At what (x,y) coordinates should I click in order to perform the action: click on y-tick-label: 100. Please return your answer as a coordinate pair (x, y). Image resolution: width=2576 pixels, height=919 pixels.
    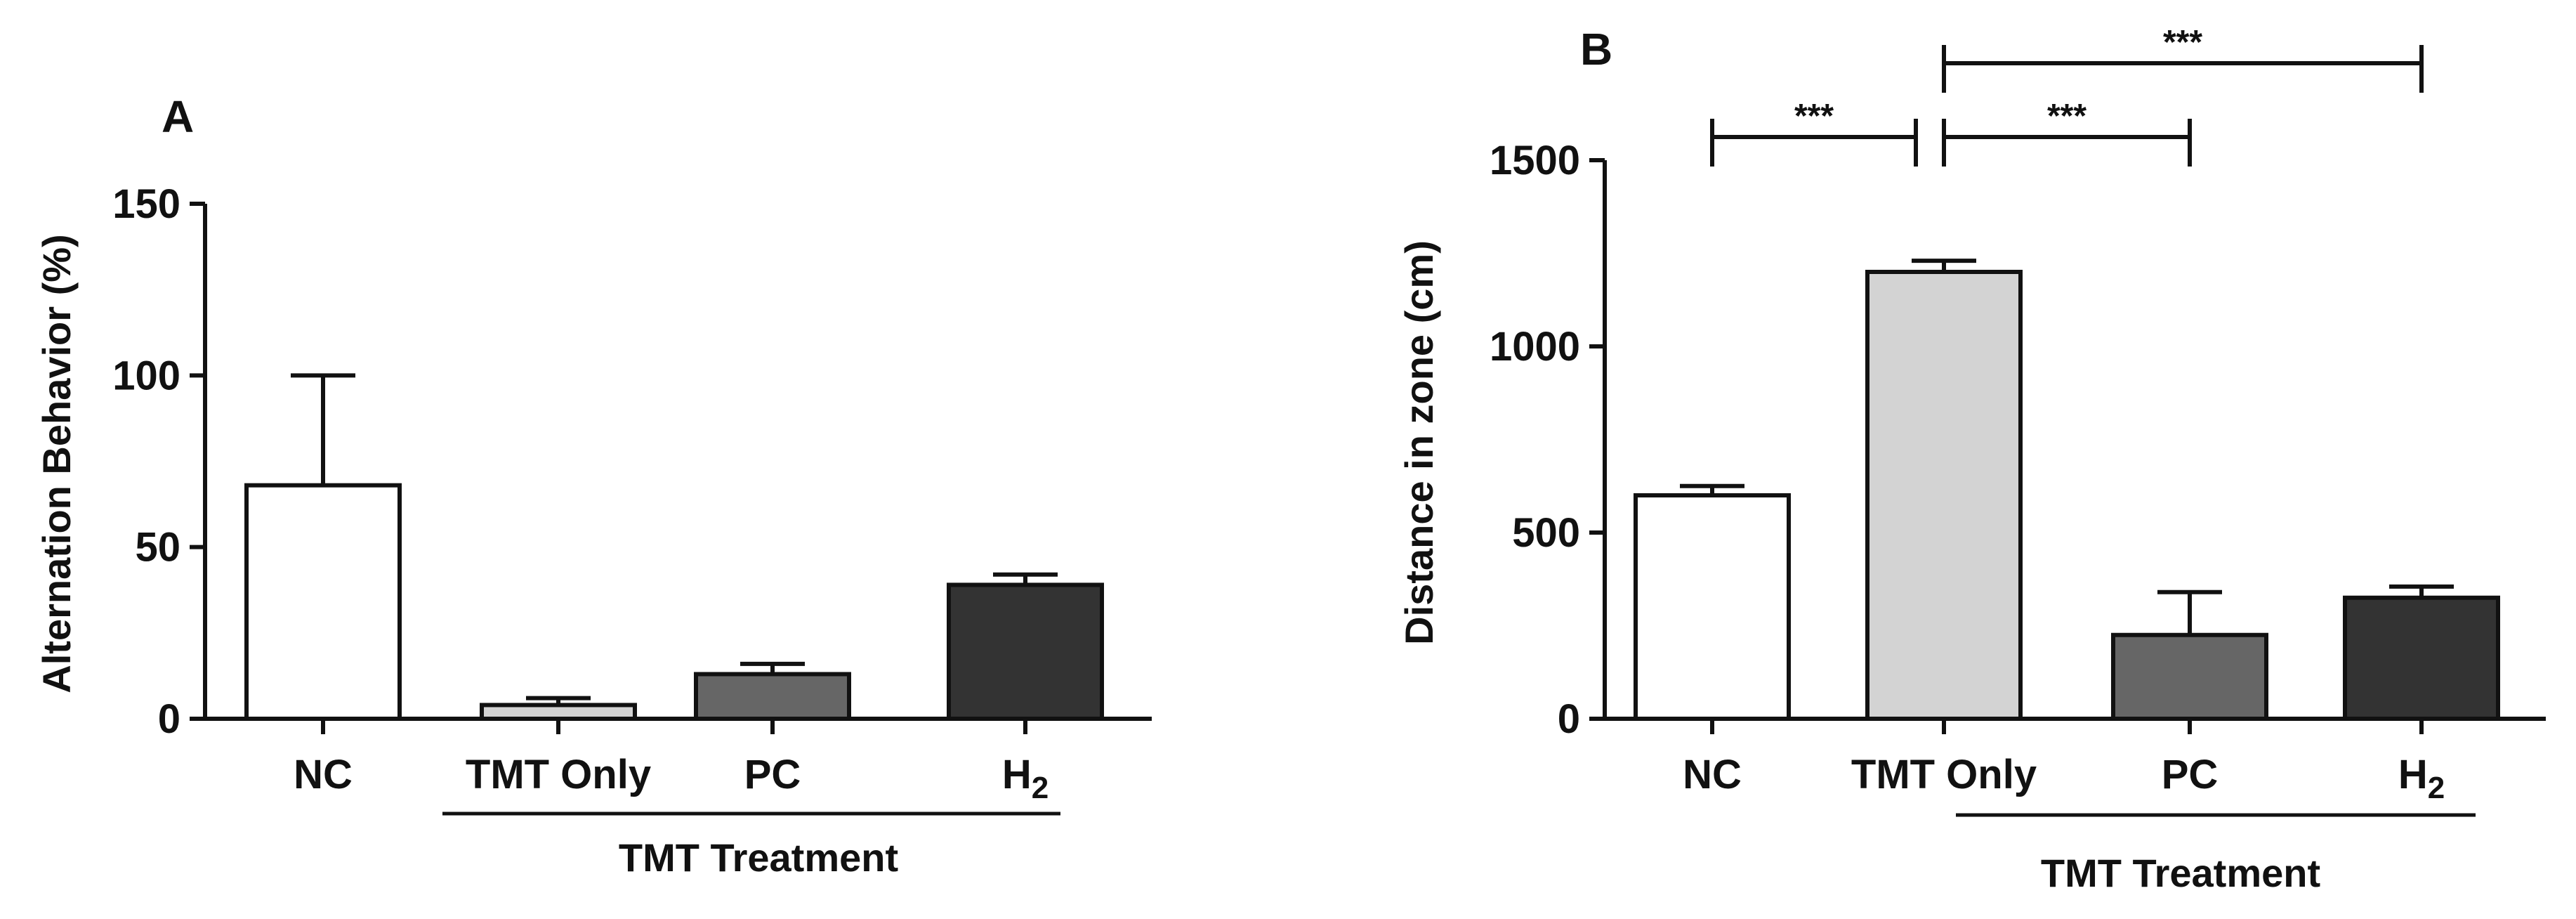
    Looking at the image, I should click on (146, 375).